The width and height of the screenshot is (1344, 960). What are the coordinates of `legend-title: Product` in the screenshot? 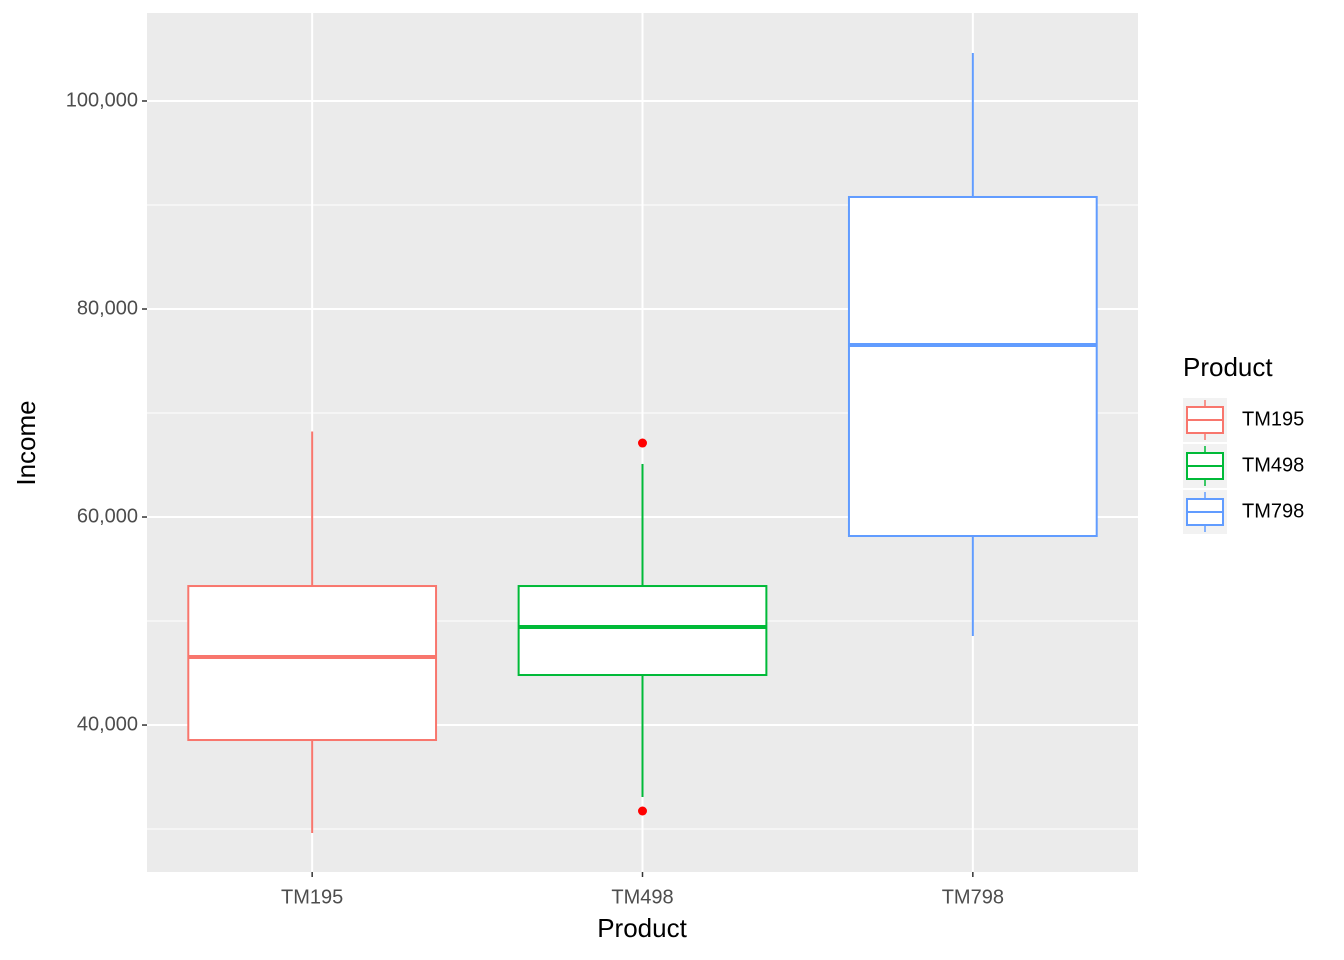 It's located at (1228, 367).